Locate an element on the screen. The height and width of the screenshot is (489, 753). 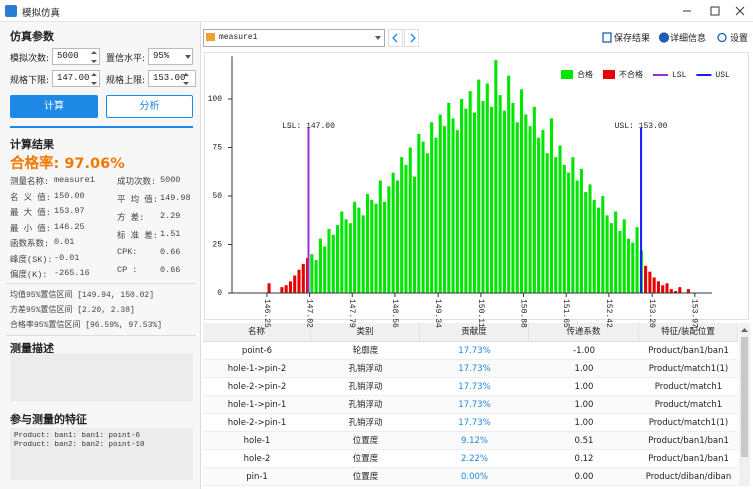
table-cell: 0.00% is located at coordinates (474, 477).